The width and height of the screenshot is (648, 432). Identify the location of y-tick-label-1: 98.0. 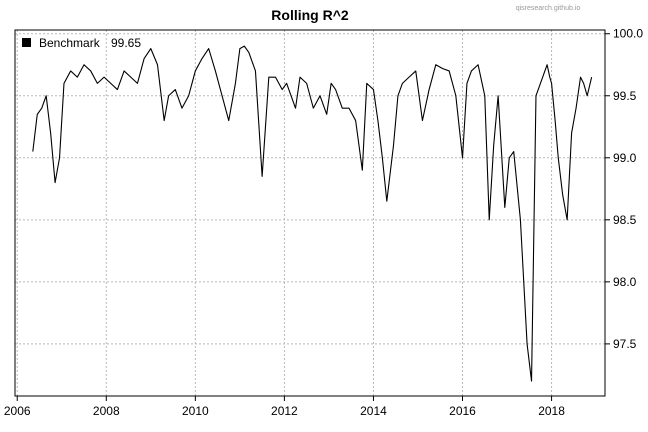
(625, 282).